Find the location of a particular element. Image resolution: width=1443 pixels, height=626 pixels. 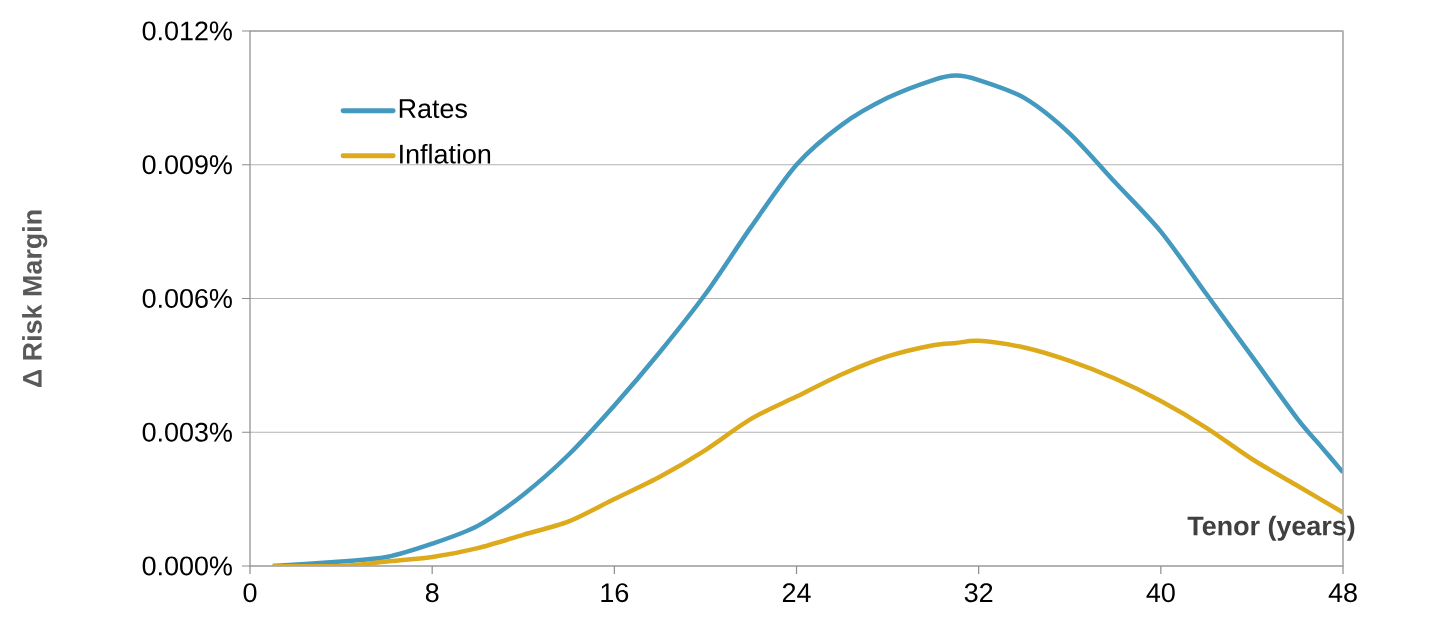

x-tick-label: 8 is located at coordinates (432, 593).